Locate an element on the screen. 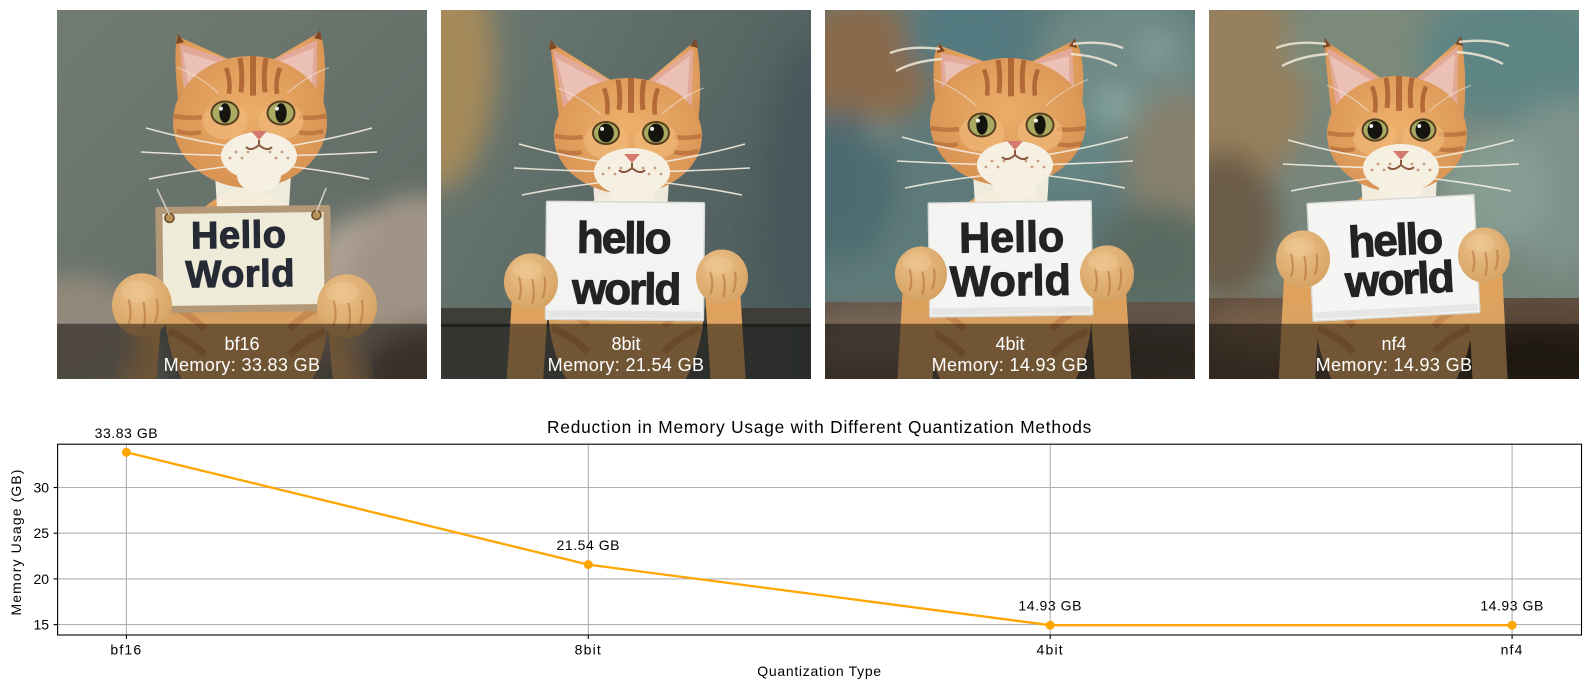 The height and width of the screenshot is (688, 1589). svg-text: Memory: 33.83 GB is located at coordinates (242, 365).